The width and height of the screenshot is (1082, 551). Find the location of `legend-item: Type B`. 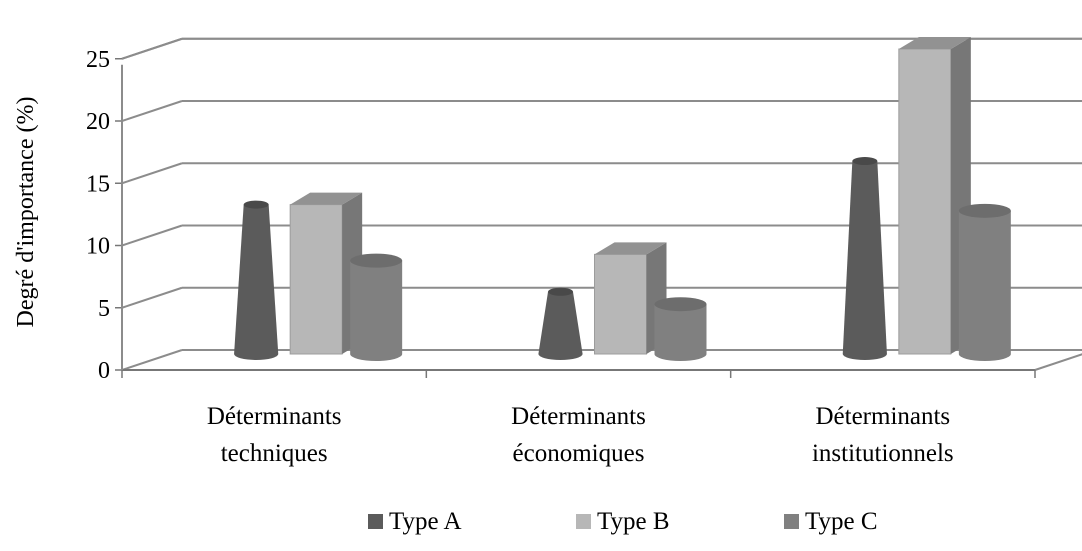

legend-item: Type B is located at coordinates (623, 521).